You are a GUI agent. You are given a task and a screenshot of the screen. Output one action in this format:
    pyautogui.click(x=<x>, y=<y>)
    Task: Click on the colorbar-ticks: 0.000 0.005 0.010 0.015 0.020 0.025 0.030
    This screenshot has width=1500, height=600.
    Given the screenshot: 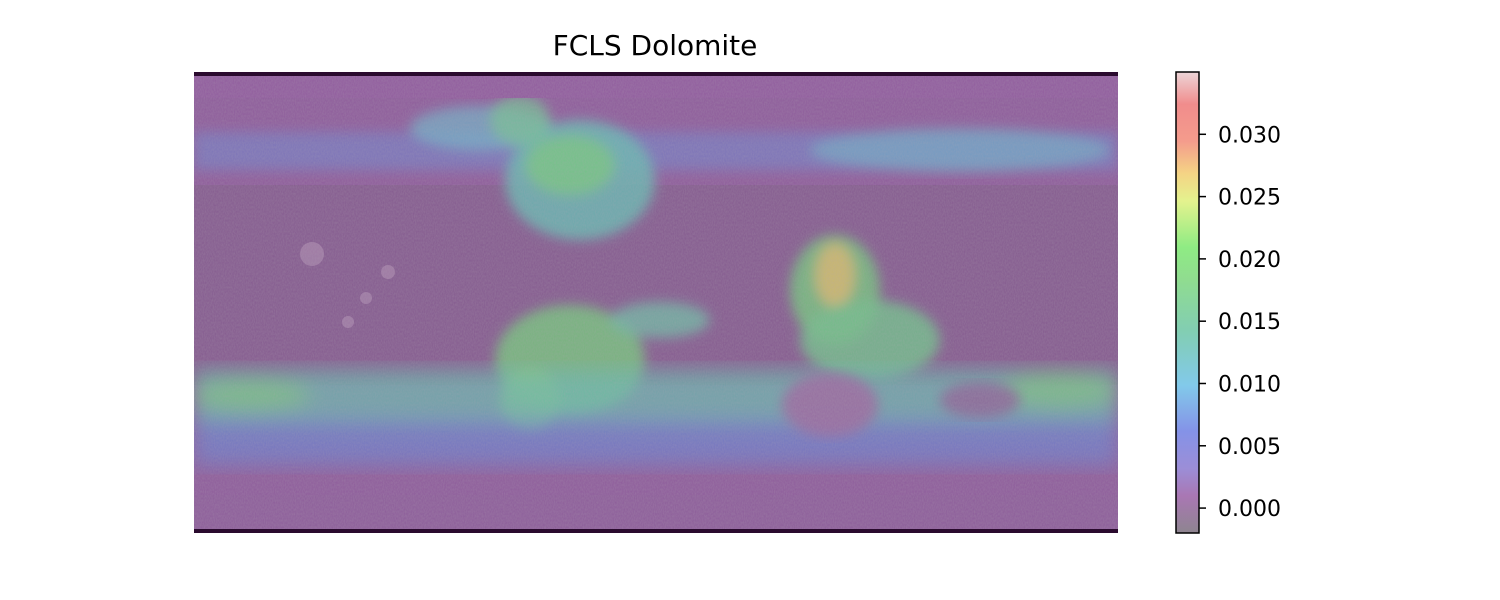 What is the action you would take?
    pyautogui.click(x=1240, y=322)
    